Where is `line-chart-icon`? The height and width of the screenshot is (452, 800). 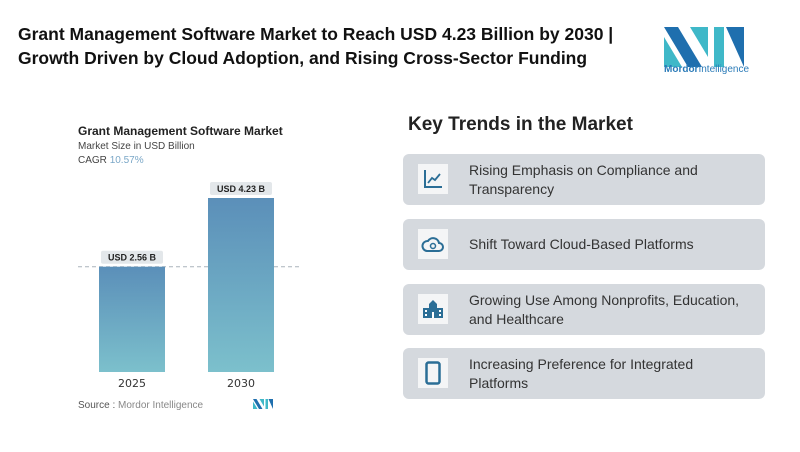 line-chart-icon is located at coordinates (433, 179).